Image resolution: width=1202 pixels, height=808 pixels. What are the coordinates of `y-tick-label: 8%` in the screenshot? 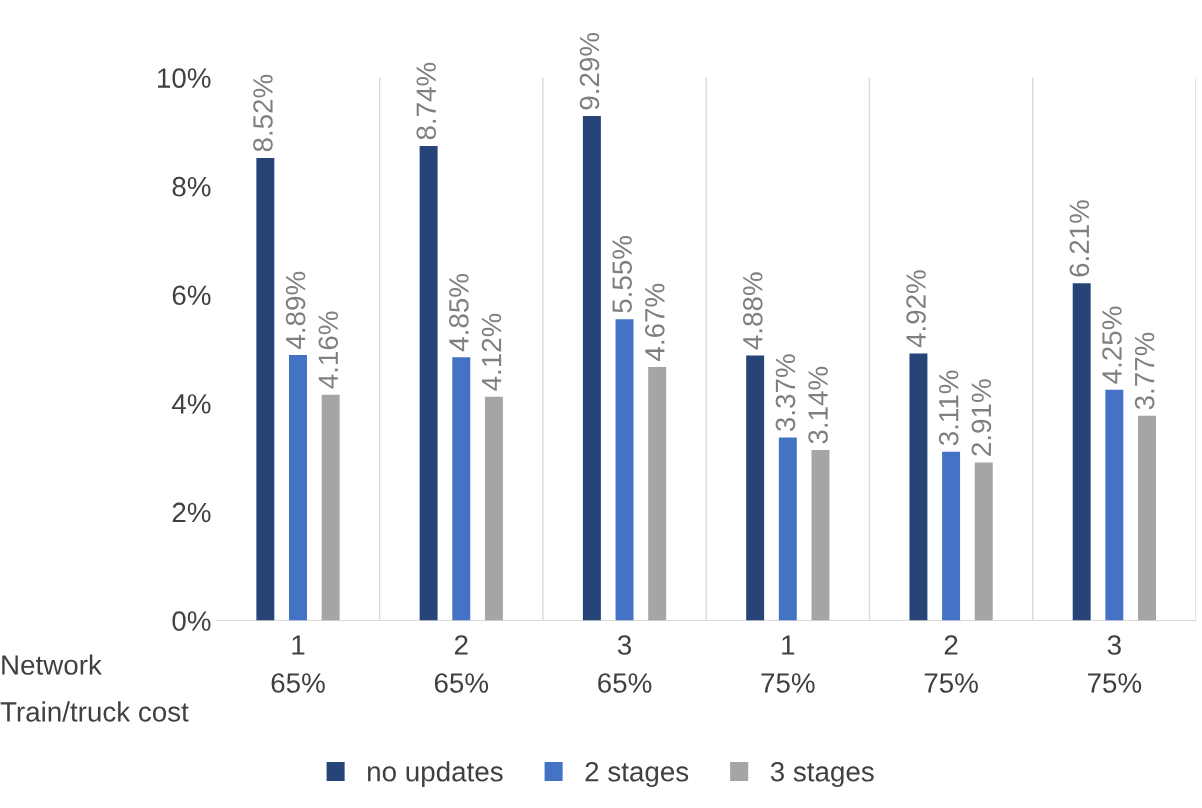 It's located at (191, 186).